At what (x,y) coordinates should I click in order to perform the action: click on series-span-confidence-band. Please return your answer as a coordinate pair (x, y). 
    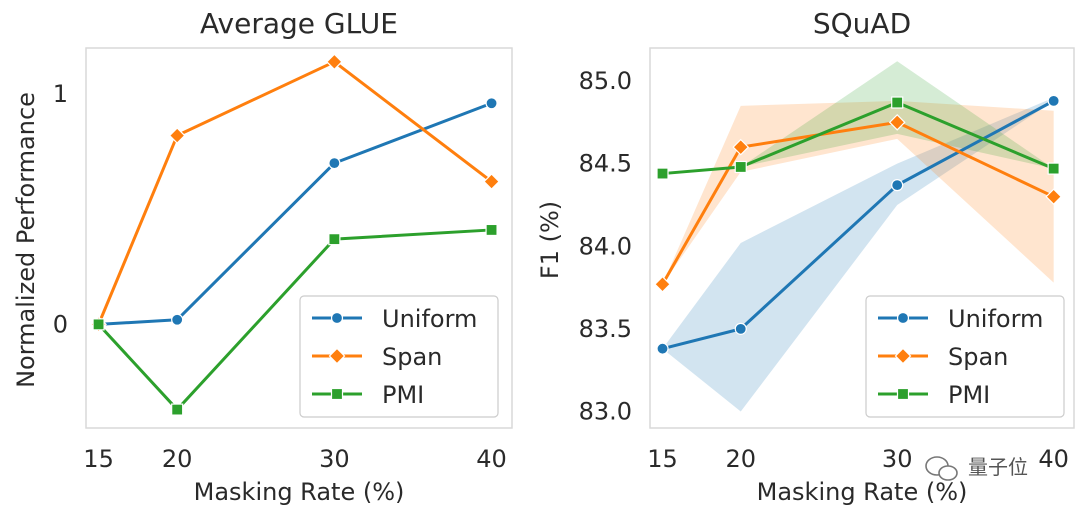
    Looking at the image, I should click on (858, 192).